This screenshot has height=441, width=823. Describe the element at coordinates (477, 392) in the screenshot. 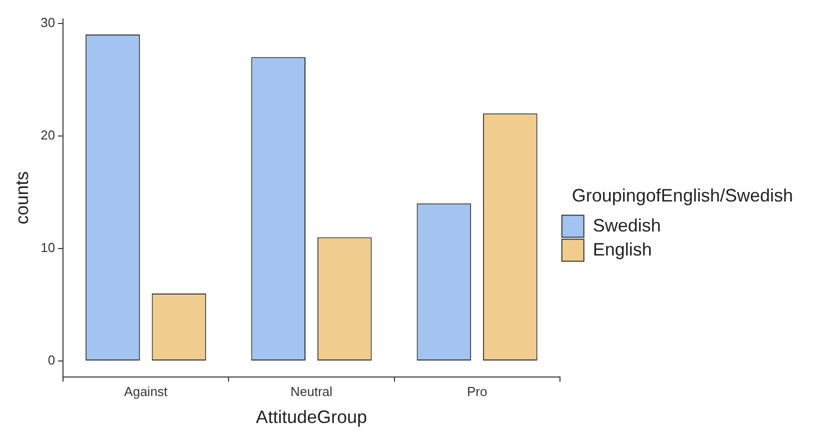

I see `x-tick-label: Pro` at that location.